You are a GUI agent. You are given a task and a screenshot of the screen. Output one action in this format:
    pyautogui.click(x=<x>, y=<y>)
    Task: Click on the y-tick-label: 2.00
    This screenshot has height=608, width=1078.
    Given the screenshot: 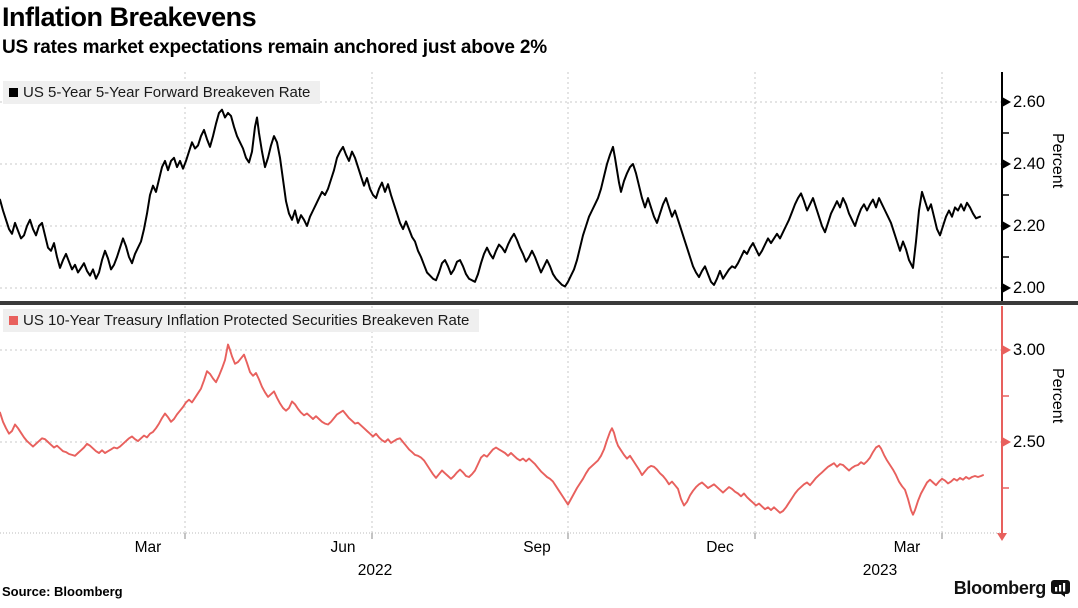 What is the action you would take?
    pyautogui.click(x=1029, y=288)
    